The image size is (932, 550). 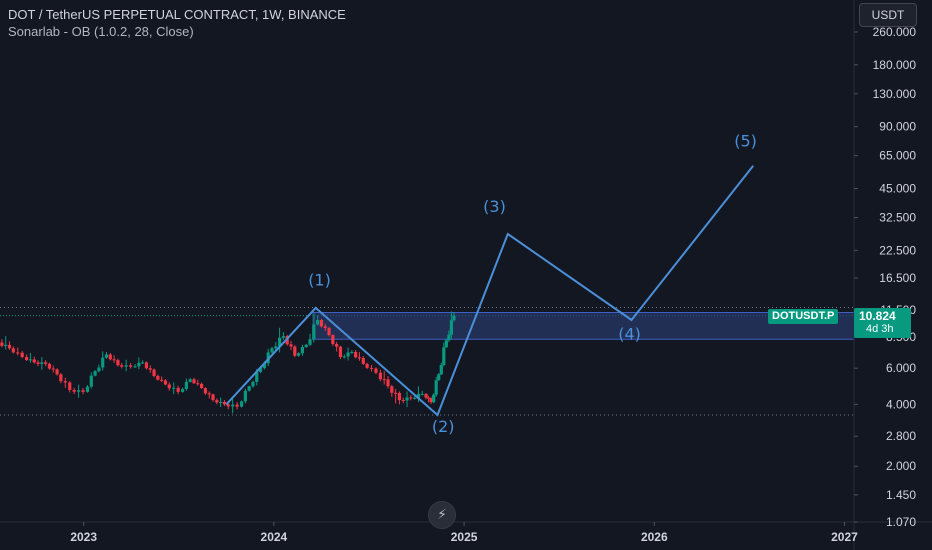 I want to click on currency-button: USDT, so click(x=888, y=15).